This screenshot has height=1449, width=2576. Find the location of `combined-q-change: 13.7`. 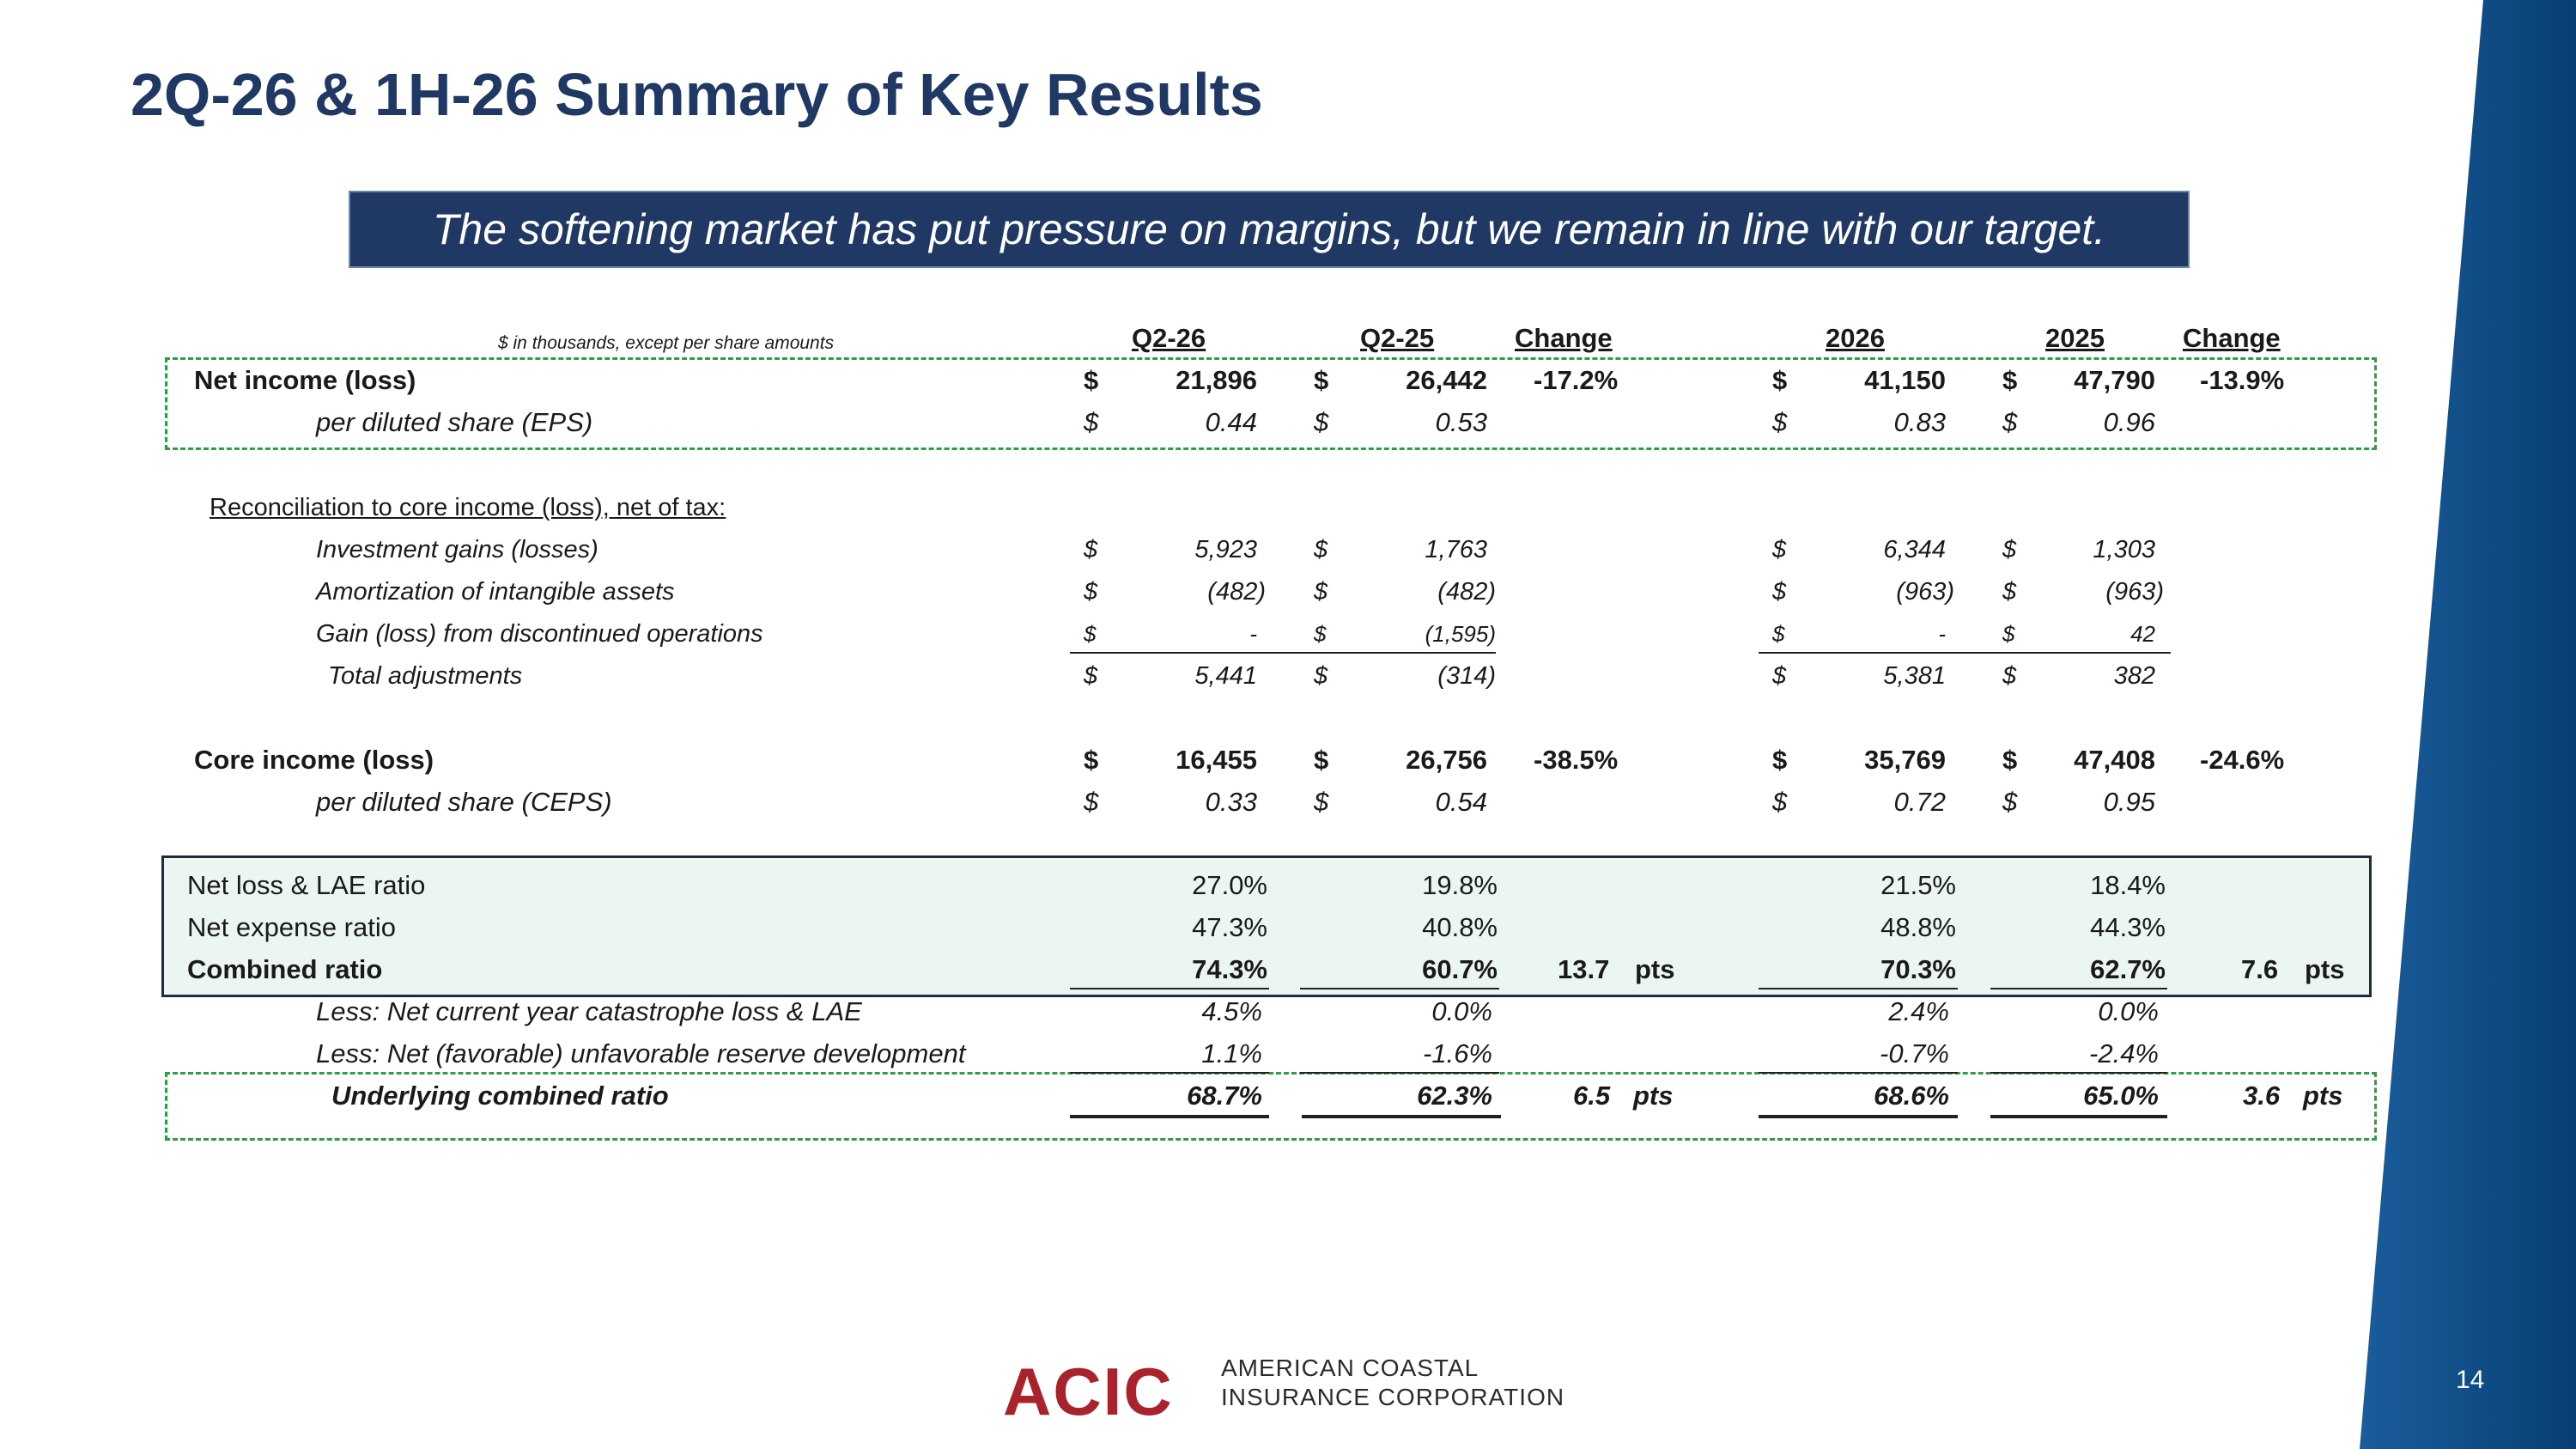

combined-q-change: 13.7 is located at coordinates (1584, 969).